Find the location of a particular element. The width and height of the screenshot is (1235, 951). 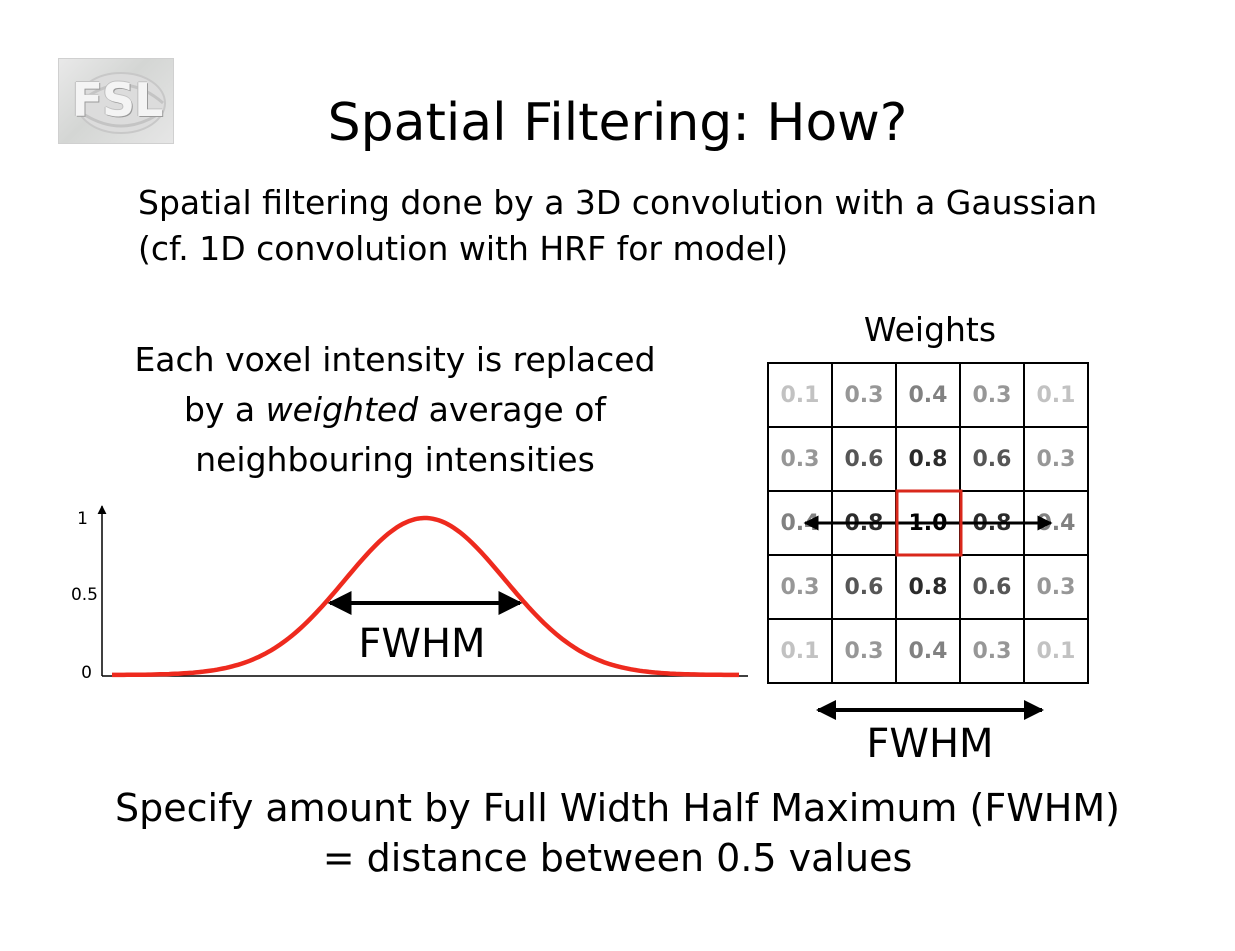

fwhm-label-plot: FWHM is located at coordinates (421, 644).